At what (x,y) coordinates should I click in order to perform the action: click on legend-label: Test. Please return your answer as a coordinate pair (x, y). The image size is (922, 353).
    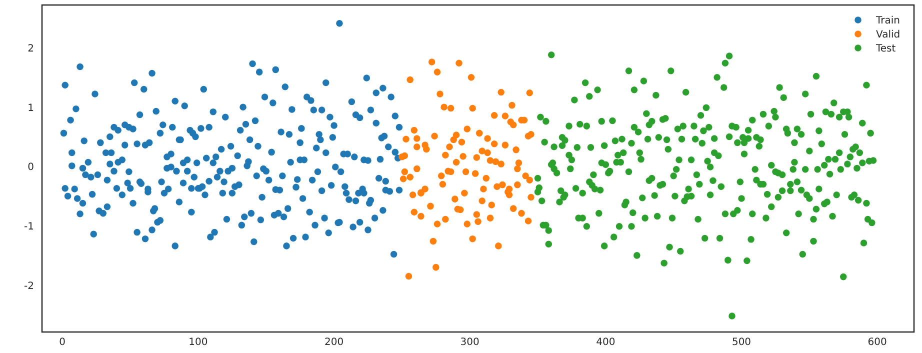
    Looking at the image, I should click on (885, 49).